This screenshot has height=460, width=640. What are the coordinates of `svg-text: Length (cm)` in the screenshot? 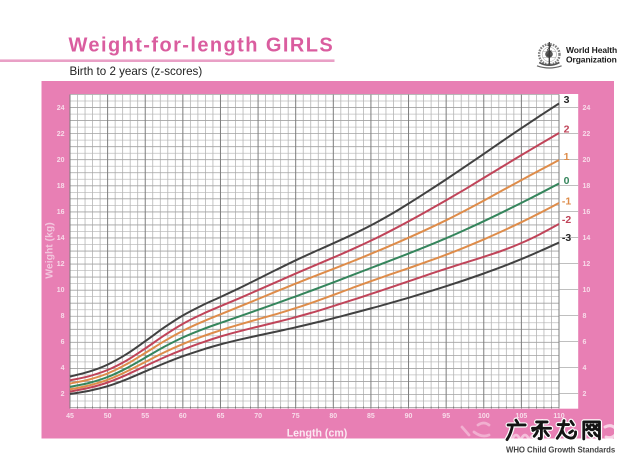 It's located at (317, 434).